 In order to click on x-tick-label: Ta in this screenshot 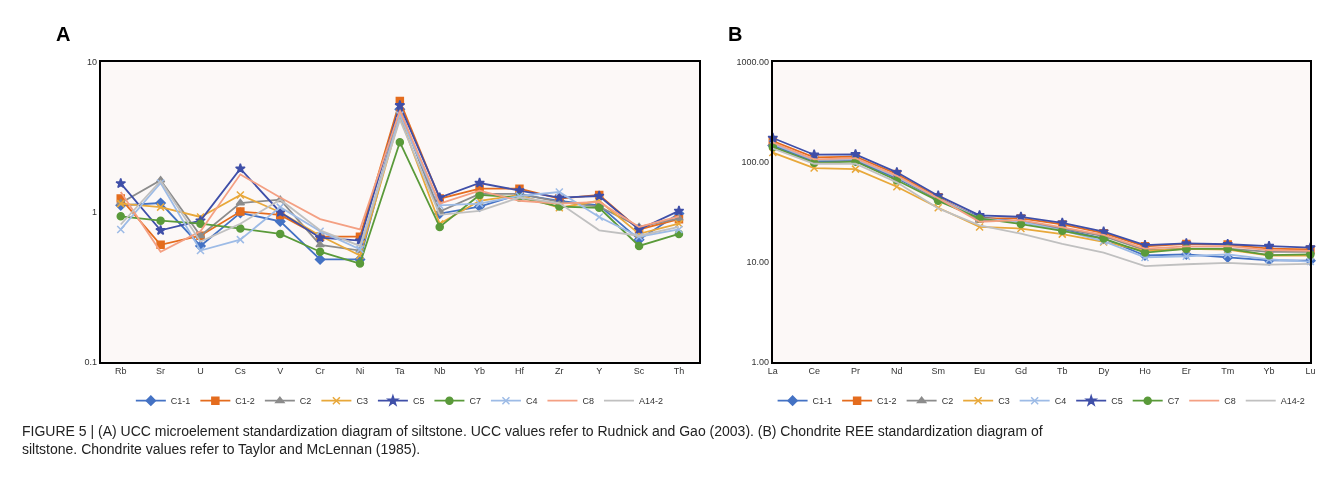, I will do `click(400, 371)`.